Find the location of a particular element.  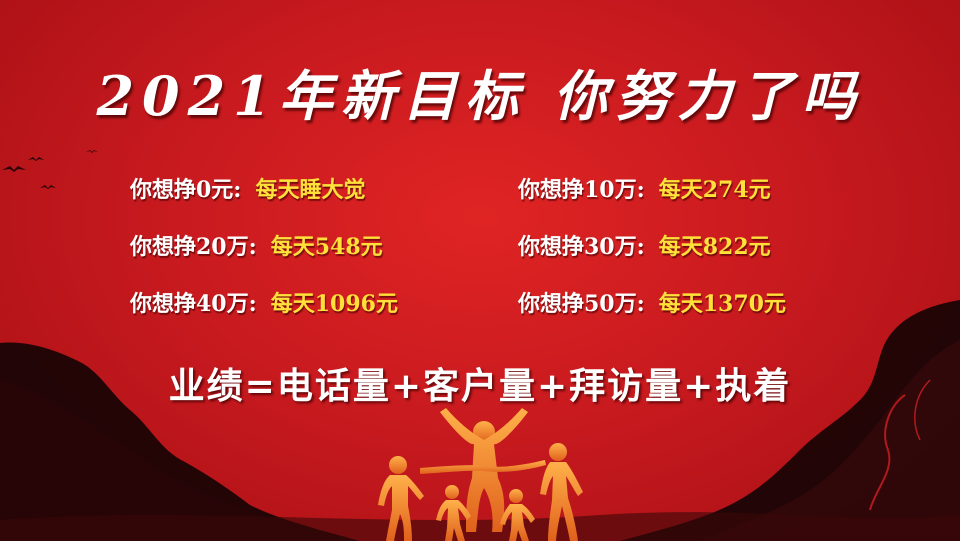

page-title: 2021年新目标 你努力了吗 is located at coordinates (480, 96).